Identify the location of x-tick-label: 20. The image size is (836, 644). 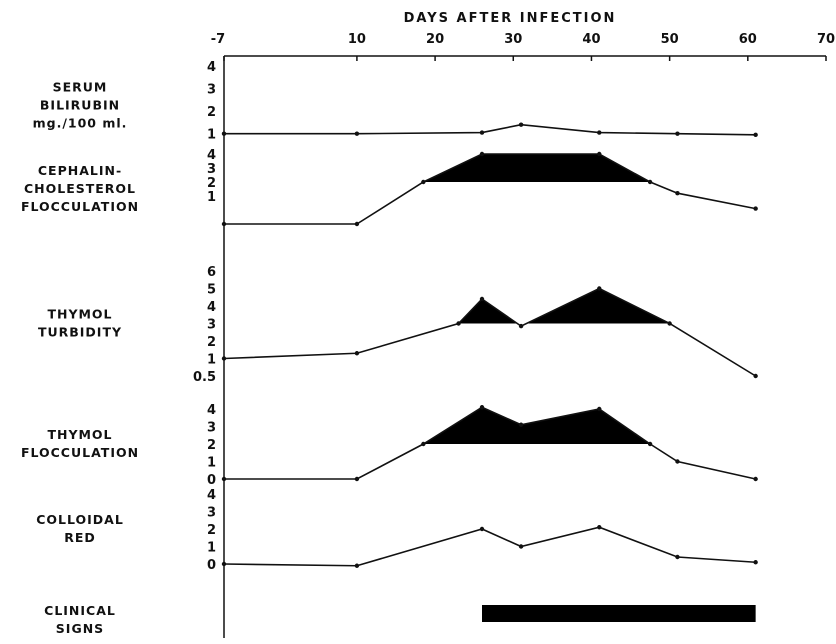
(435, 39).